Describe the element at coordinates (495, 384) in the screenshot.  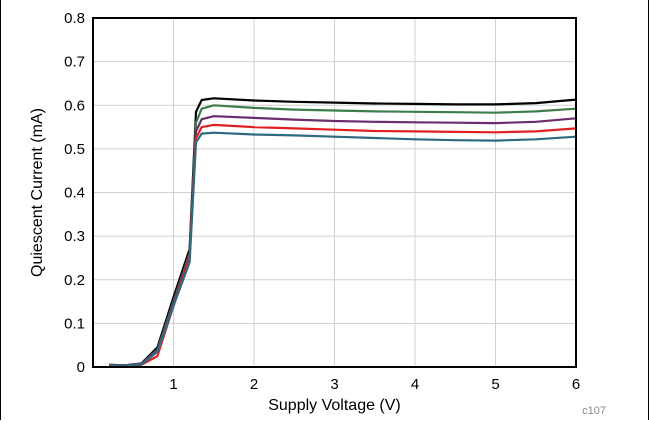
I see `x-tick-label: 5` at that location.